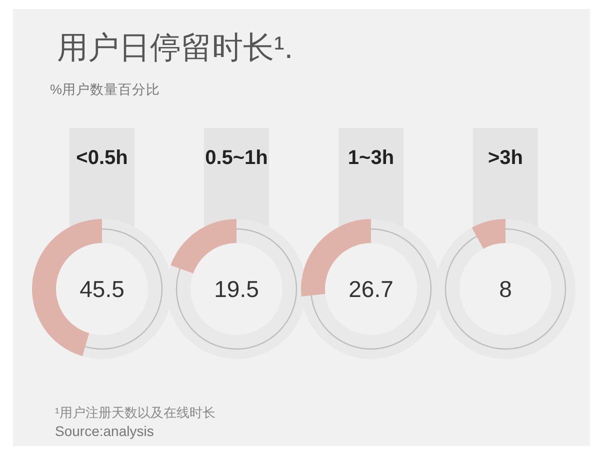 The height and width of the screenshot is (461, 600). What do you see at coordinates (371, 158) in the screenshot?
I see `chart-title: 1~3h` at bounding box center [371, 158].